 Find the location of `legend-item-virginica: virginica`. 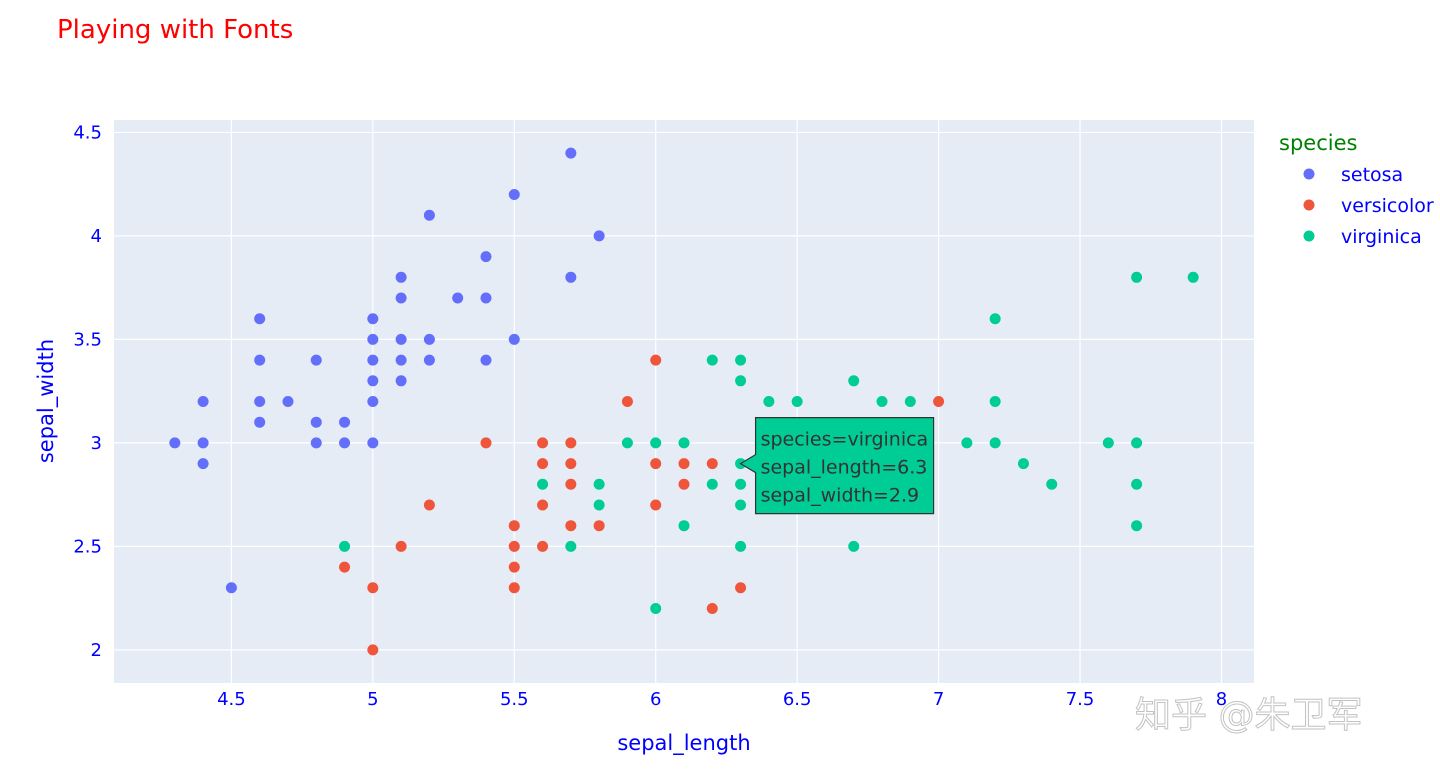

legend-item-virginica: virginica is located at coordinates (1362, 237).